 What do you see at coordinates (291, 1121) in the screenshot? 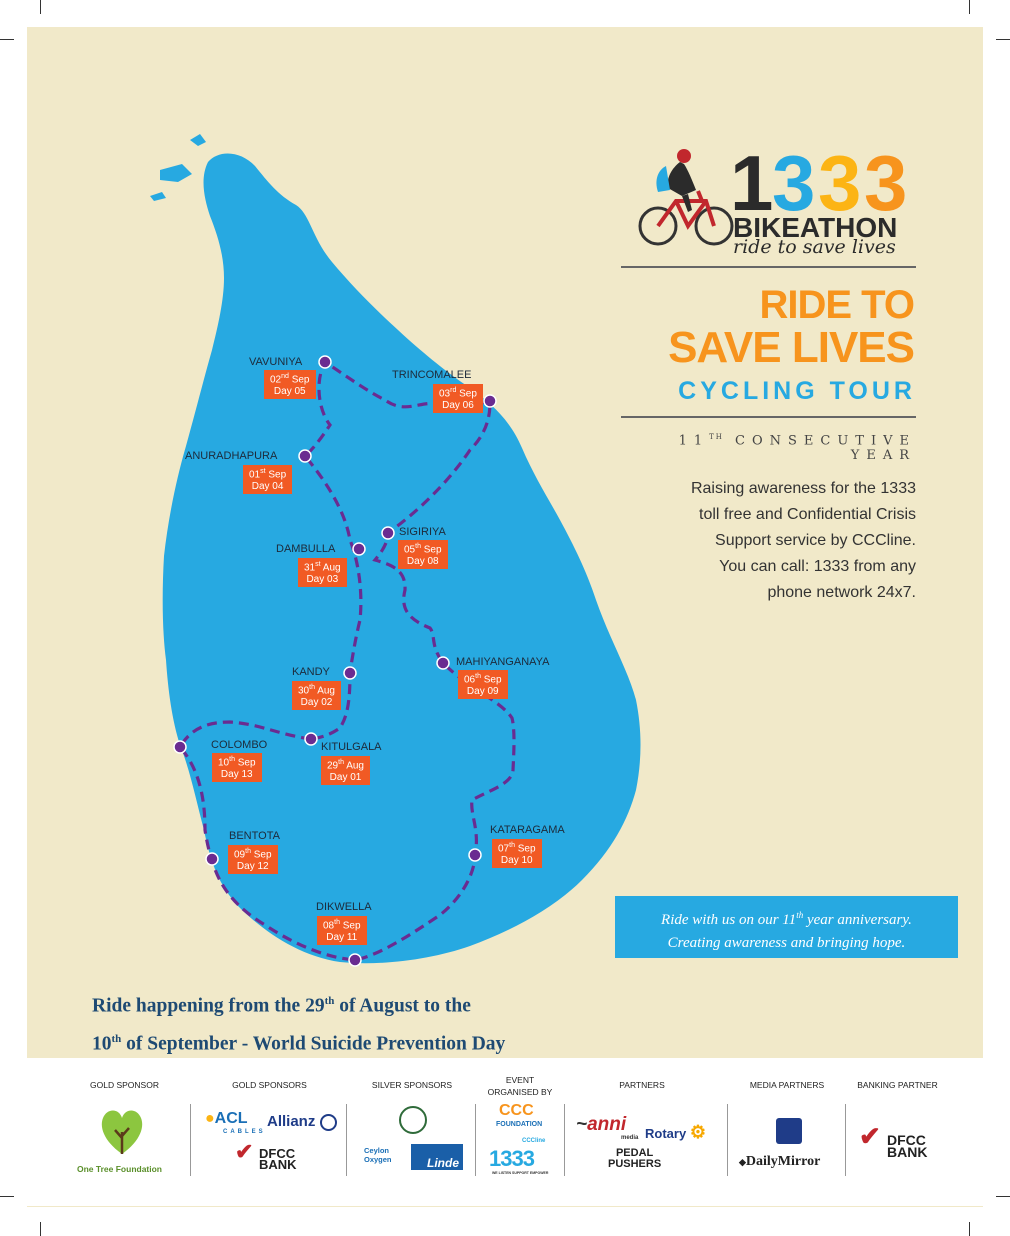
I see `allianz-text: Allianz` at bounding box center [291, 1121].